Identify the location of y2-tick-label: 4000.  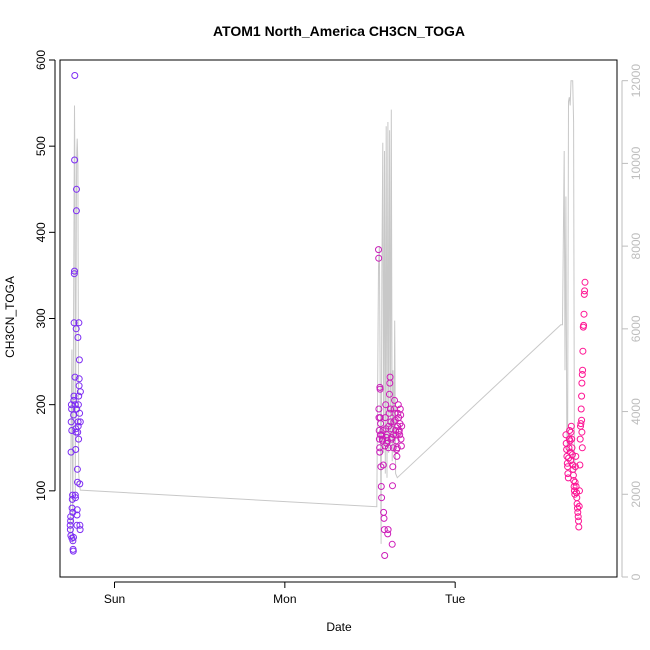
(636, 411).